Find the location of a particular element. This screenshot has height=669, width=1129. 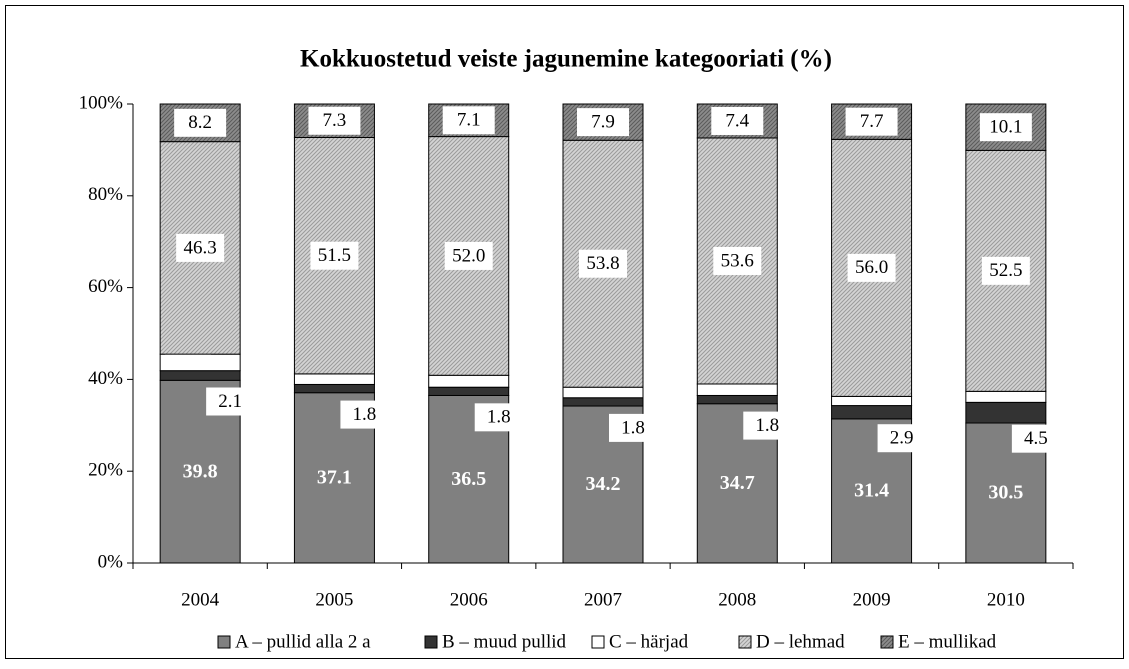

value-label: 46.3 is located at coordinates (200, 247).